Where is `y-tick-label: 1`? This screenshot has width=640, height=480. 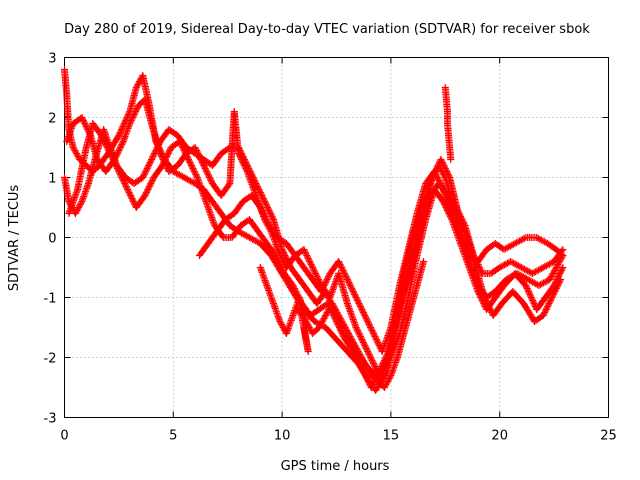 y-tick-label: 1 is located at coordinates (52, 179).